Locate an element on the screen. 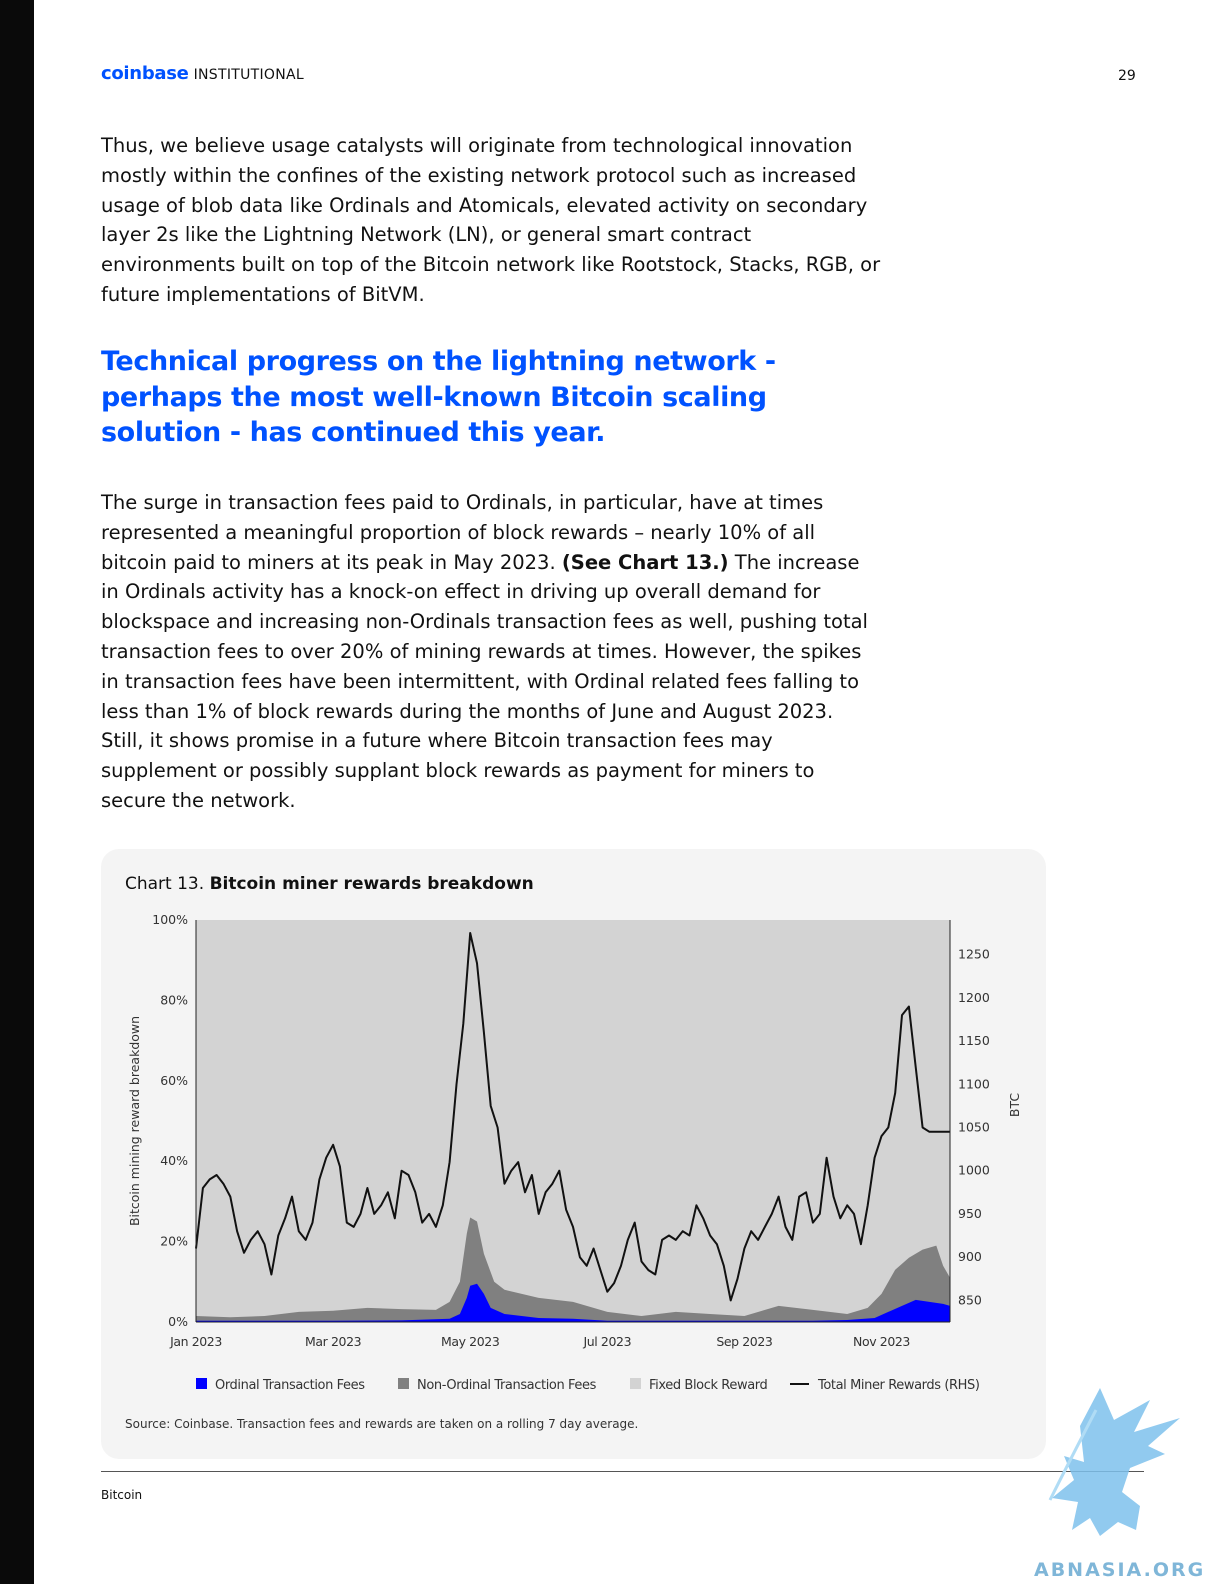 The image size is (1224, 1584). non-ordinal-fees-area is located at coordinates (573, 1269).